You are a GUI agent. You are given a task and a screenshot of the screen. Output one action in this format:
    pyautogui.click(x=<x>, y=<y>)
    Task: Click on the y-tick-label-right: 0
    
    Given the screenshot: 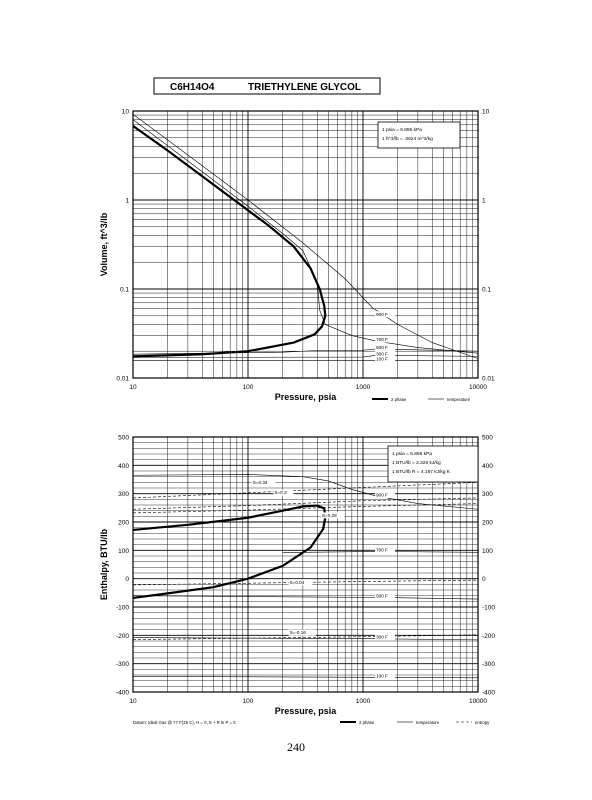 What is the action you would take?
    pyautogui.click(x=484, y=579)
    